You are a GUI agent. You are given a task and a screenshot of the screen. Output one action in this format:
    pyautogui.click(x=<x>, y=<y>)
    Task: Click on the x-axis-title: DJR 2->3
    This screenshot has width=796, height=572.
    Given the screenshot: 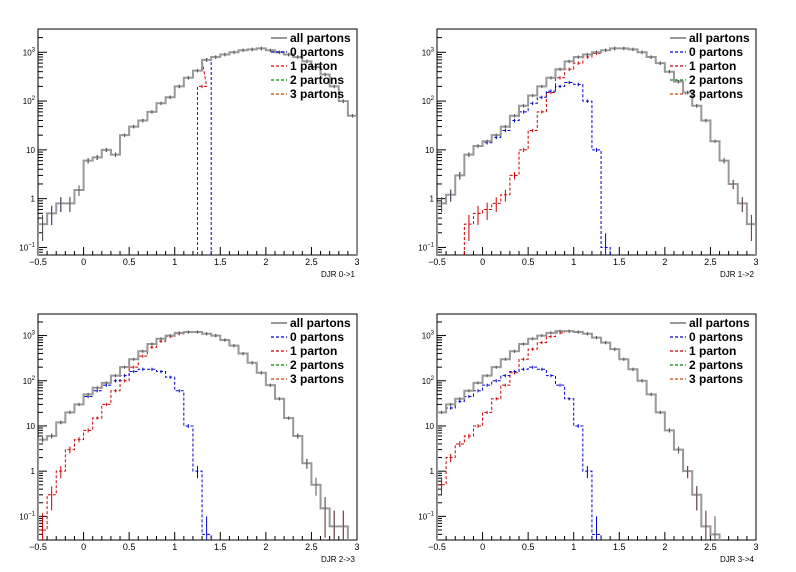 What is the action you would take?
    pyautogui.click(x=338, y=559)
    